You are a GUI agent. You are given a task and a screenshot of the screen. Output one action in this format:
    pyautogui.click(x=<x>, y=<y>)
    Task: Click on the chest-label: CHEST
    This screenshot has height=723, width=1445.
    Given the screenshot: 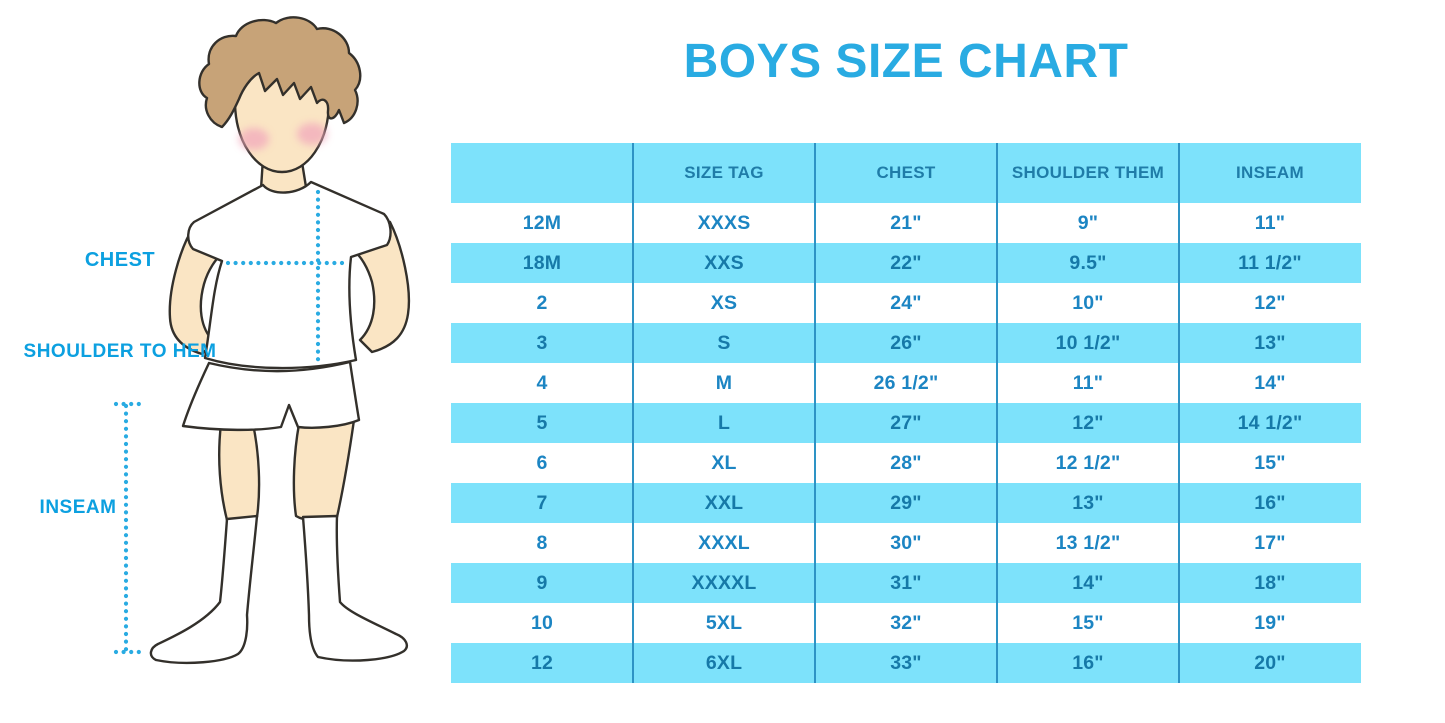 What is the action you would take?
    pyautogui.click(x=120, y=260)
    